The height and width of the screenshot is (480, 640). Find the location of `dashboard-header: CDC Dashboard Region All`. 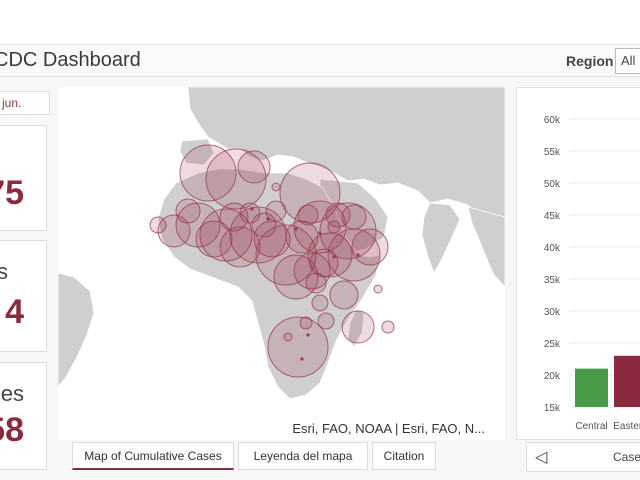

dashboard-header: CDC Dashboard Region All is located at coordinates (320, 60).